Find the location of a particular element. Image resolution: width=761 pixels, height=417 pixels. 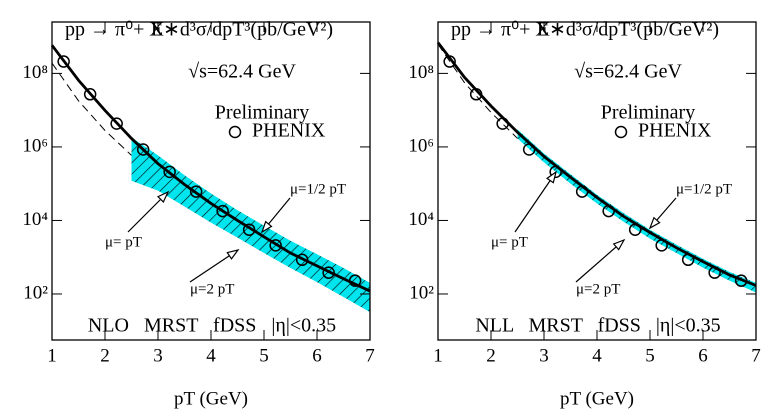

annotation: NLL MRST fDSS |η|<0.35 is located at coordinates (597, 326).